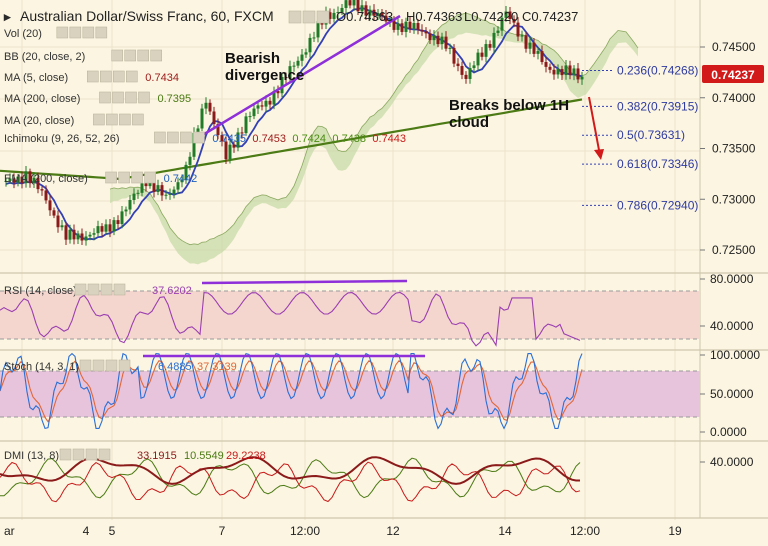  What do you see at coordinates (111, 365) in the screenshot?
I see `stoch-add-button` at bounding box center [111, 365].